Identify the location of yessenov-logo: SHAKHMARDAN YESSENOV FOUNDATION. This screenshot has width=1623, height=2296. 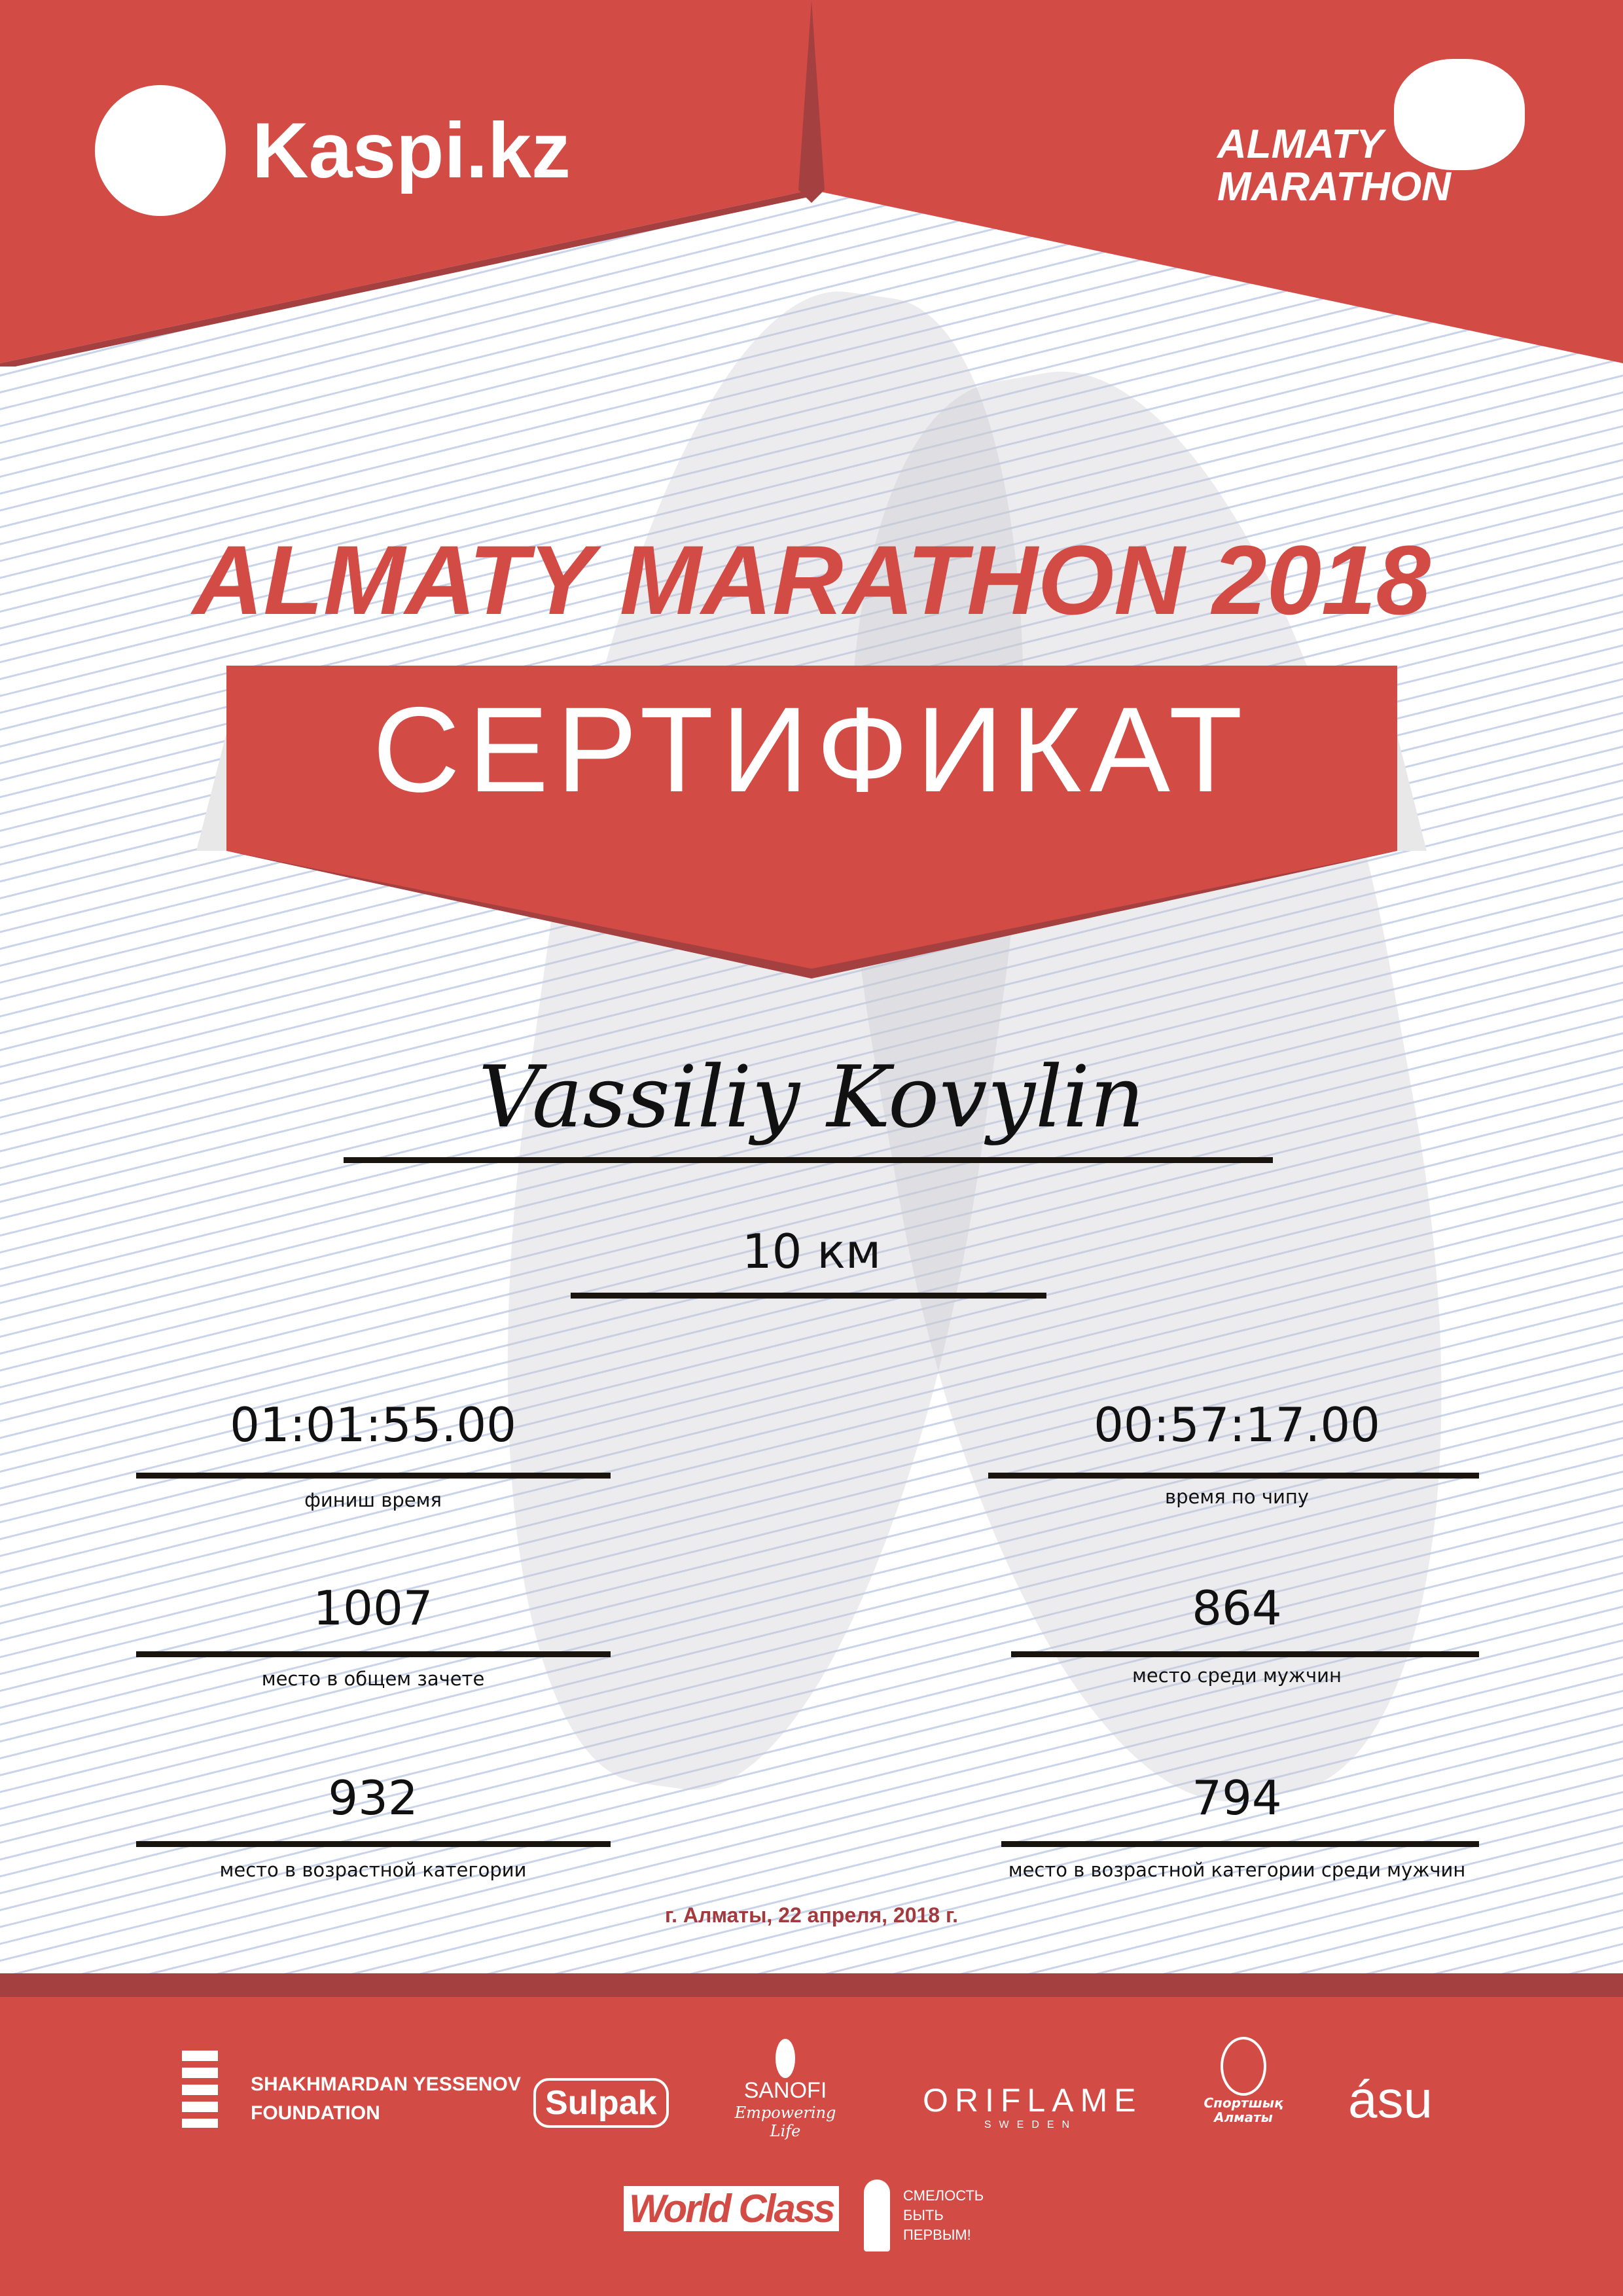
(351, 2089).